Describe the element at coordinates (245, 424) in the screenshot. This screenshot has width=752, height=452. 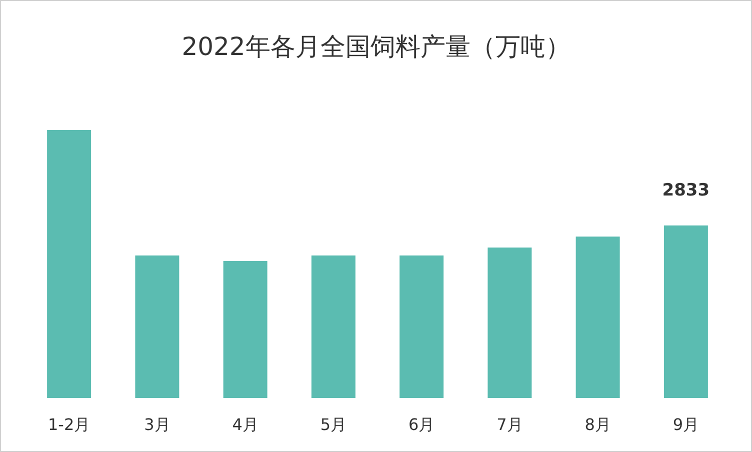
I see `x-tick-label: 4月` at that location.